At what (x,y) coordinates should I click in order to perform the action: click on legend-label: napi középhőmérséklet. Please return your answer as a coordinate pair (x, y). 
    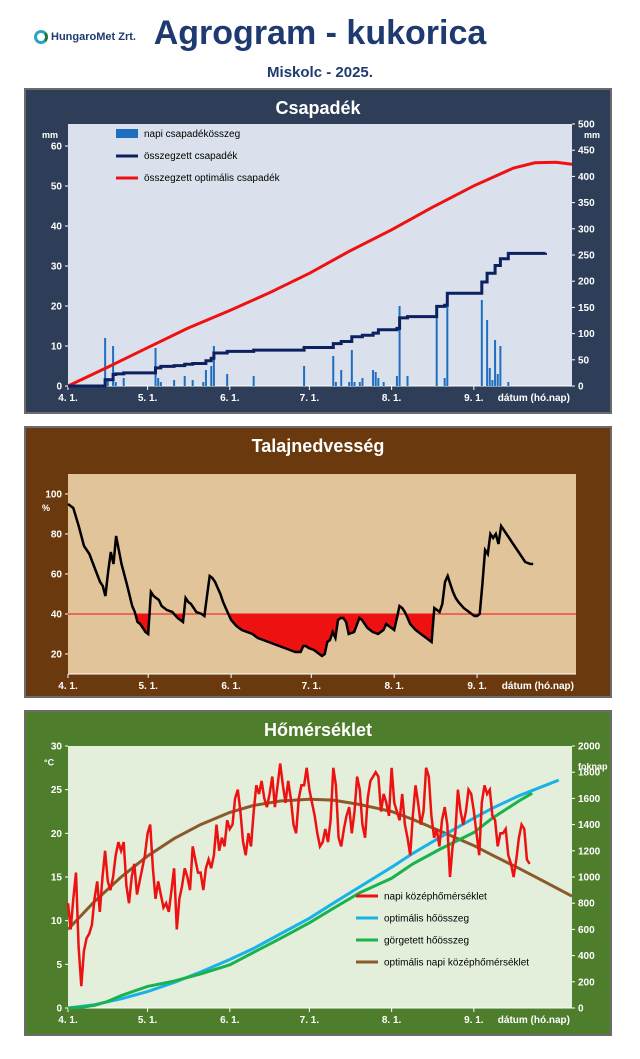
    Looking at the image, I should click on (435, 897).